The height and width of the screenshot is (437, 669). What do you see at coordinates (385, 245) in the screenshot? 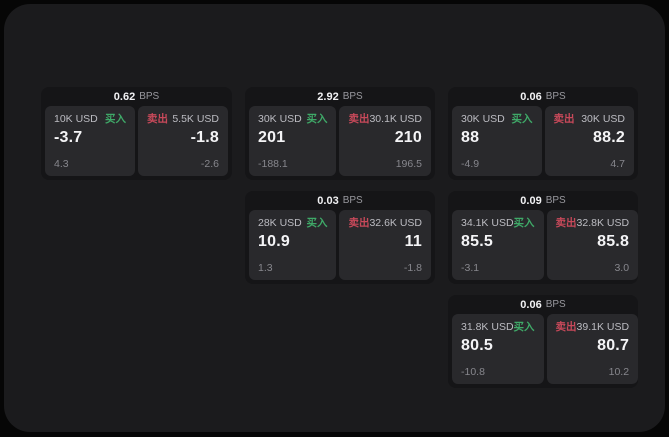
I see `sell-quote-tile: 卖出 32.6K USD 11 -1.8` at bounding box center [385, 245].